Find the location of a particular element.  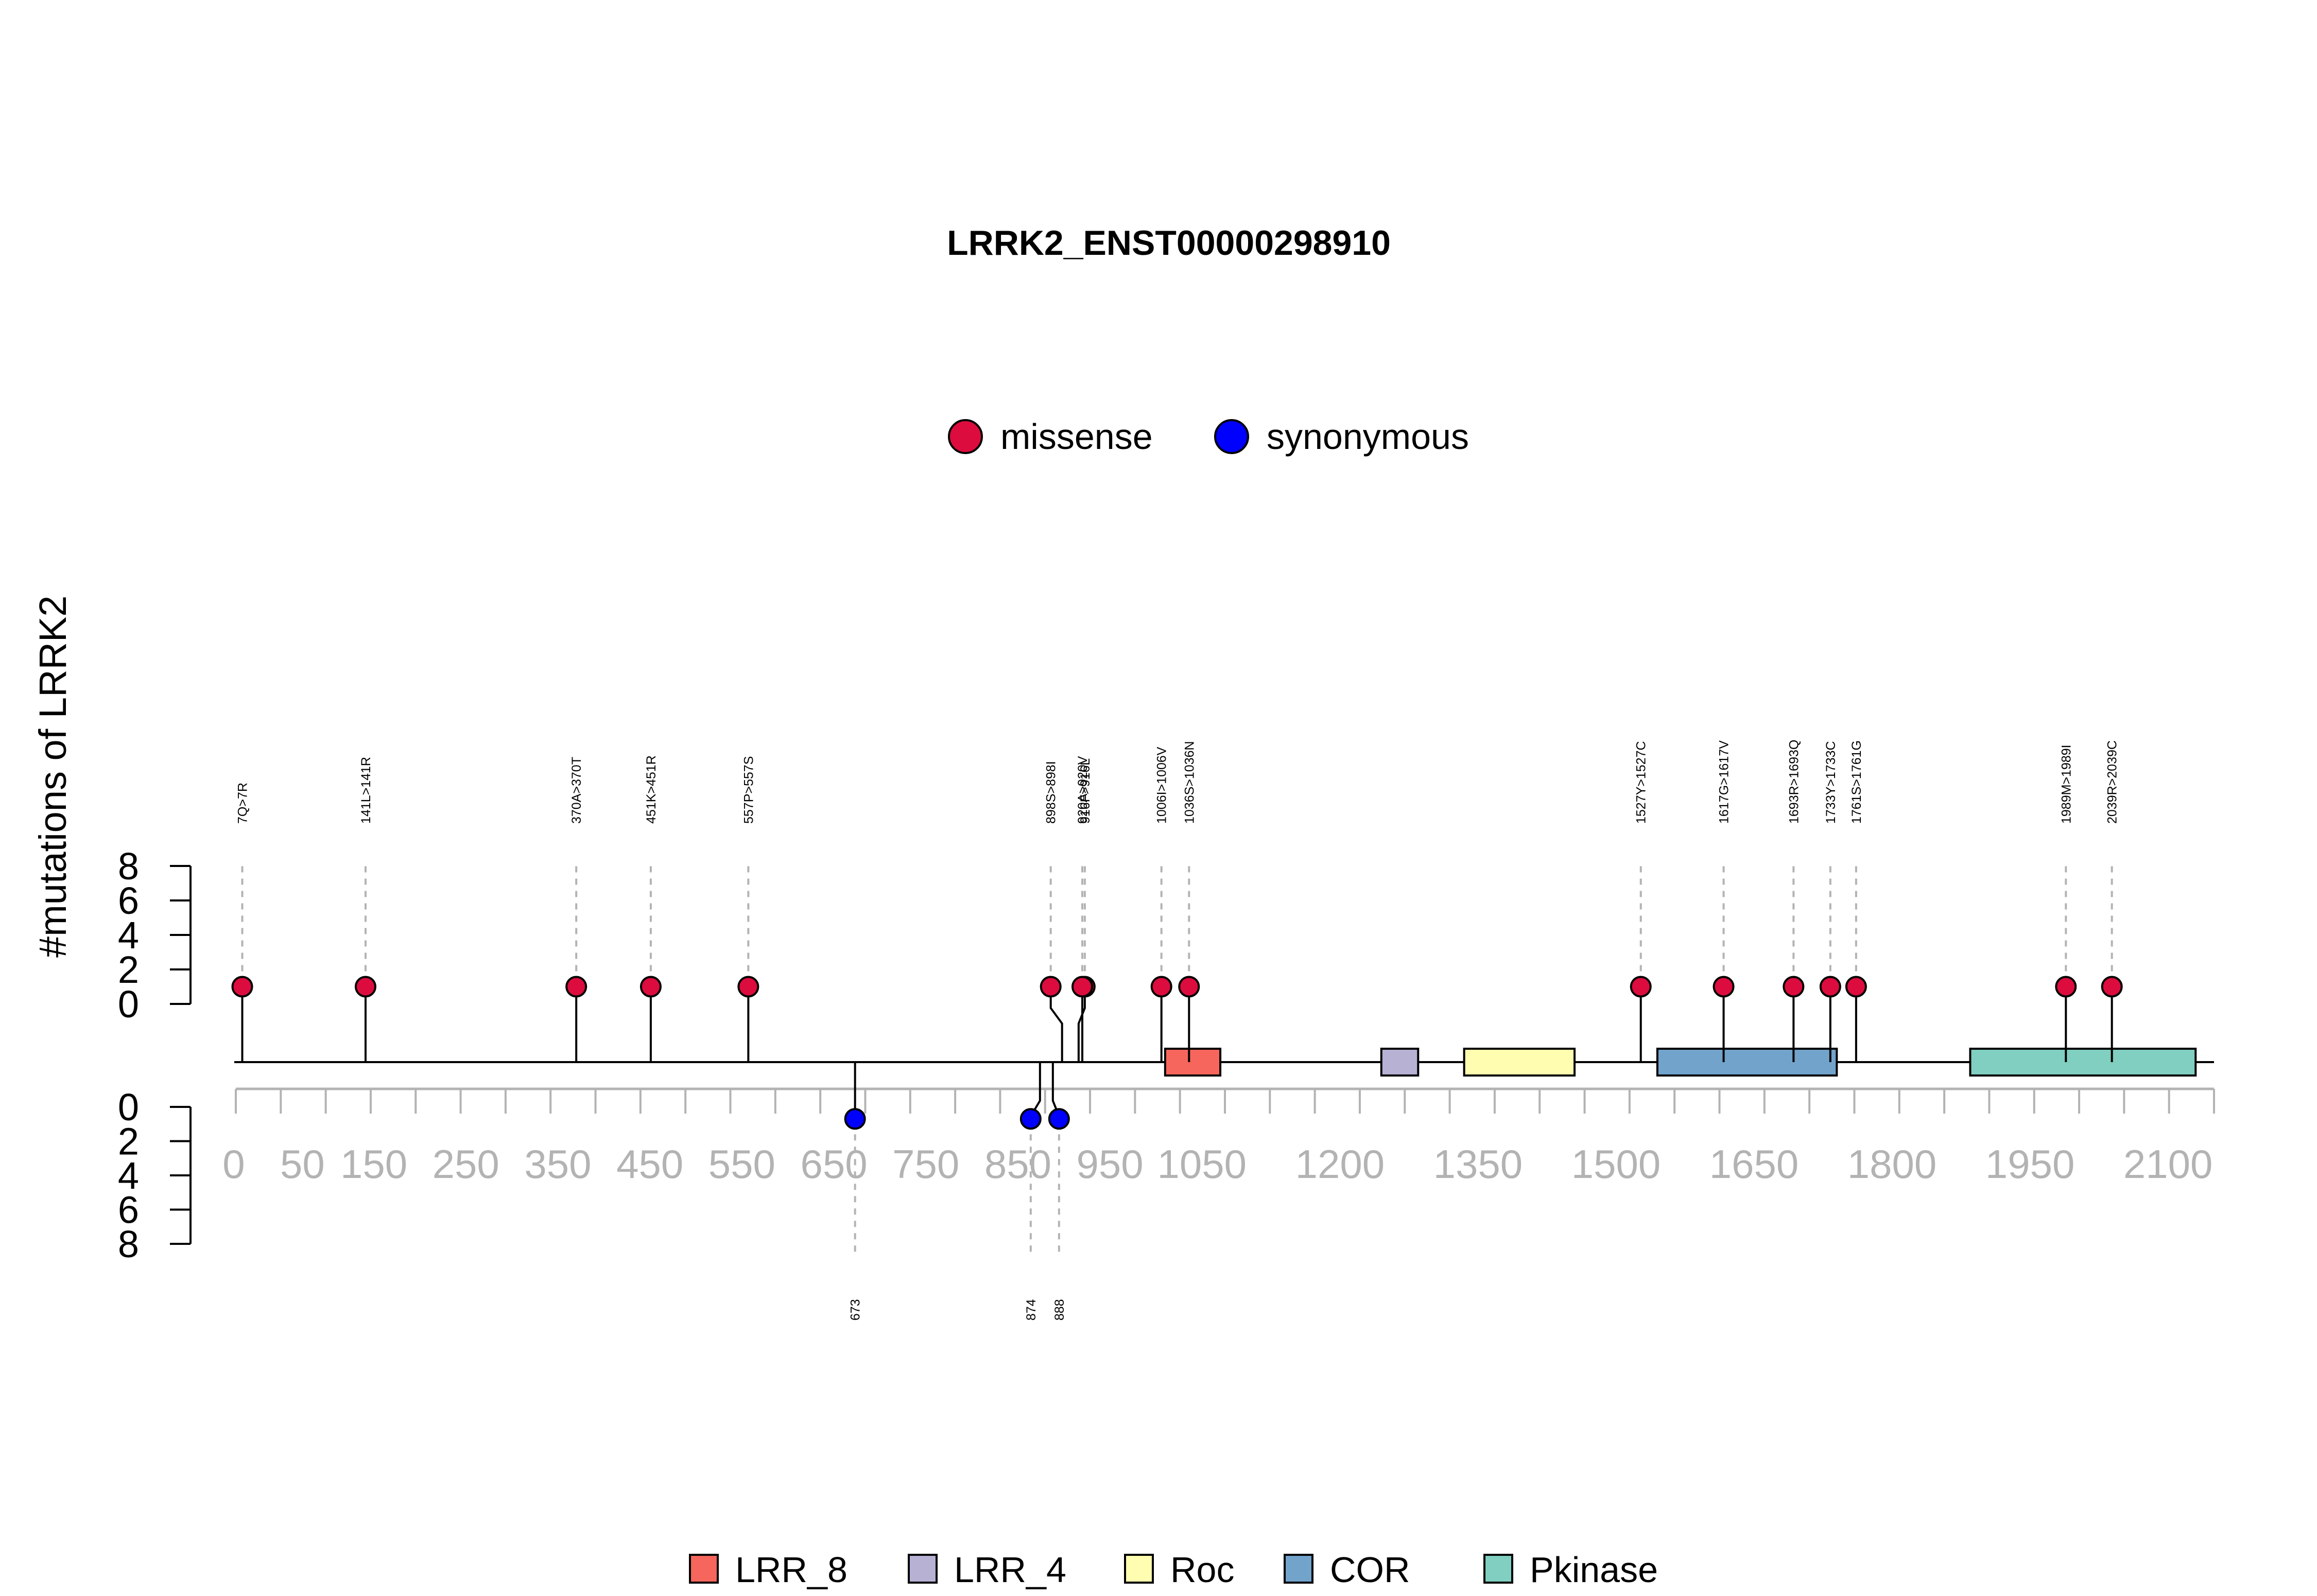

missense-label: 2039R>2039C is located at coordinates (2112, 782).